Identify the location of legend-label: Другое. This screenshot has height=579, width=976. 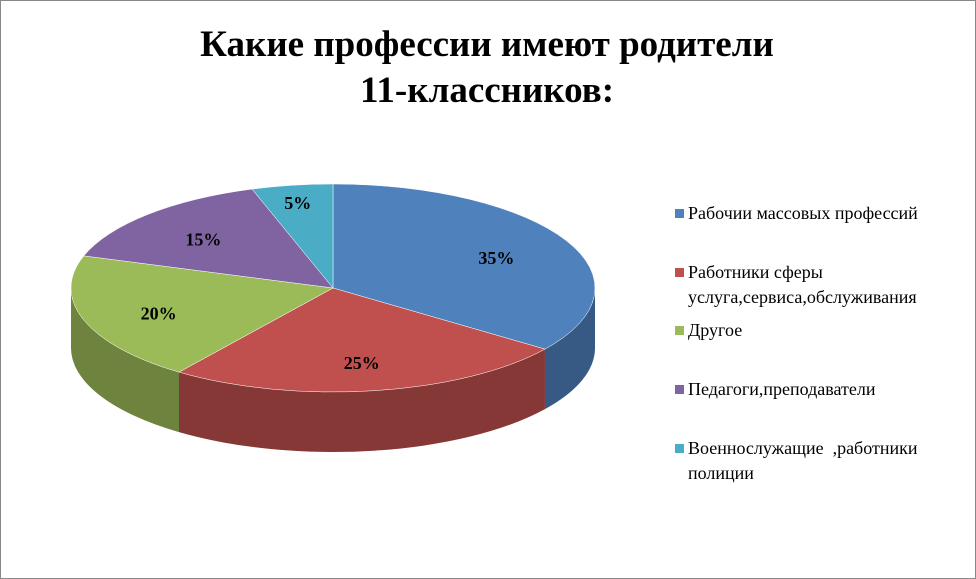
(715, 330).